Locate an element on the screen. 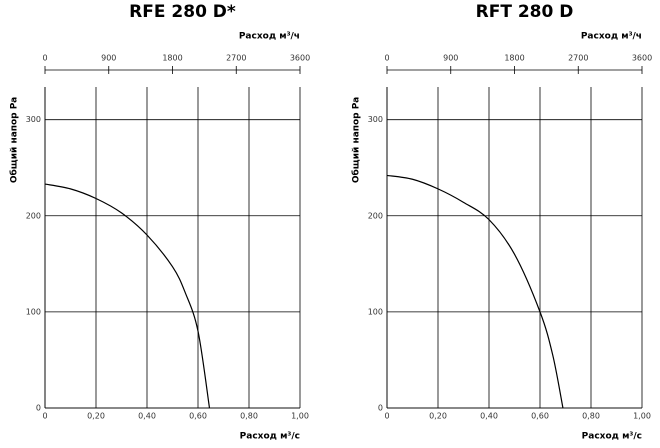 The height and width of the screenshot is (448, 660). chart-title: RFT 280 D is located at coordinates (525, 12).